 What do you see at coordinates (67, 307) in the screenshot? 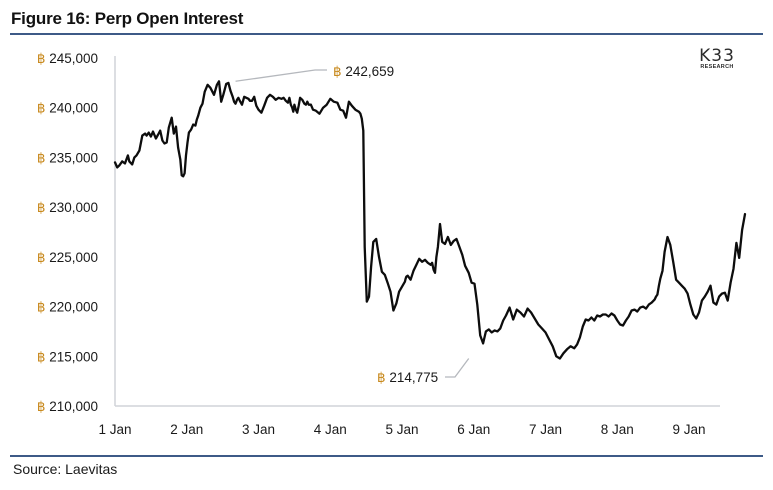
I see `y-tick-label: ฿ 220,000` at bounding box center [67, 307].